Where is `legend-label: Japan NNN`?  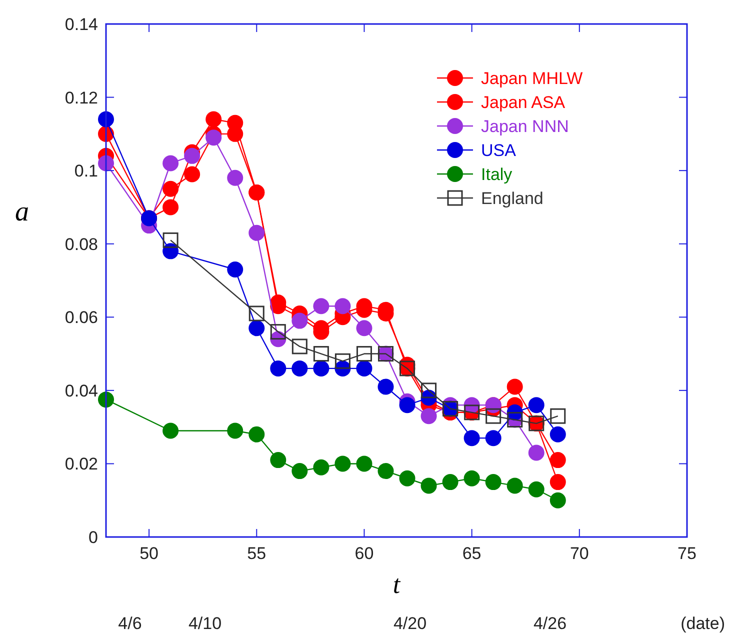
legend-label: Japan NNN is located at coordinates (525, 126).